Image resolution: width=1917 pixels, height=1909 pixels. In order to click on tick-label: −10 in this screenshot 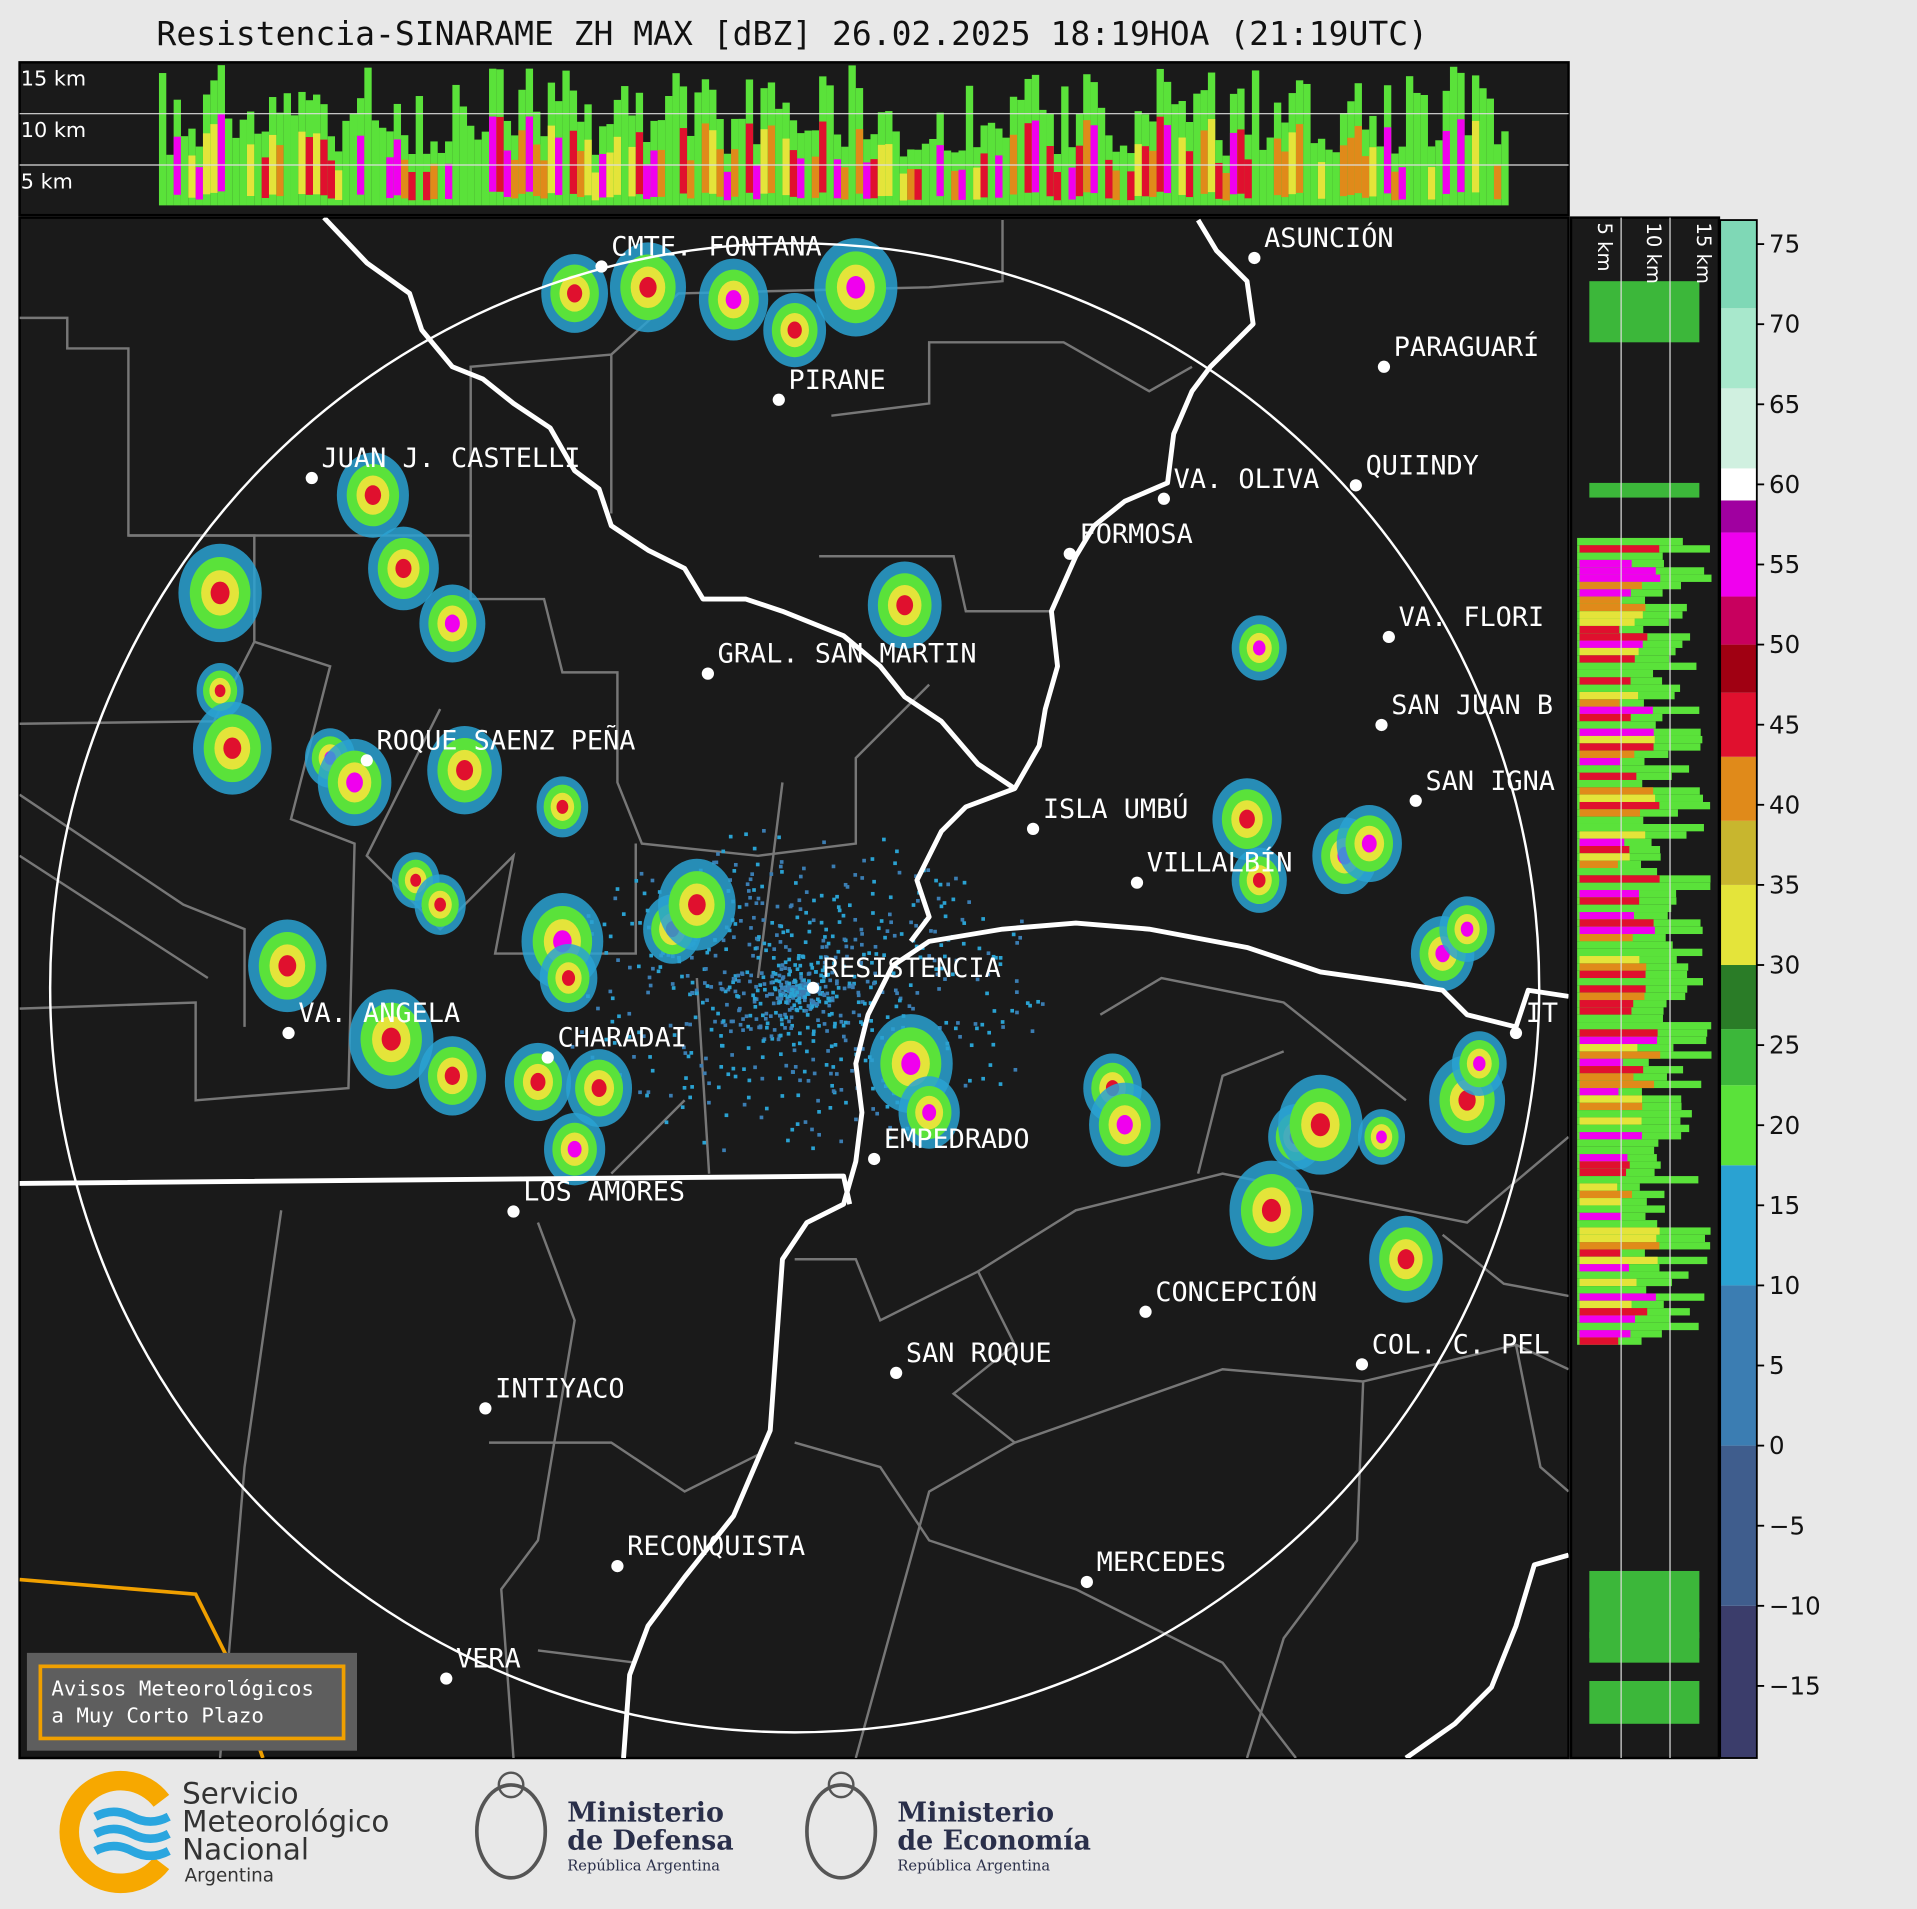, I will do `click(1795, 1605)`.